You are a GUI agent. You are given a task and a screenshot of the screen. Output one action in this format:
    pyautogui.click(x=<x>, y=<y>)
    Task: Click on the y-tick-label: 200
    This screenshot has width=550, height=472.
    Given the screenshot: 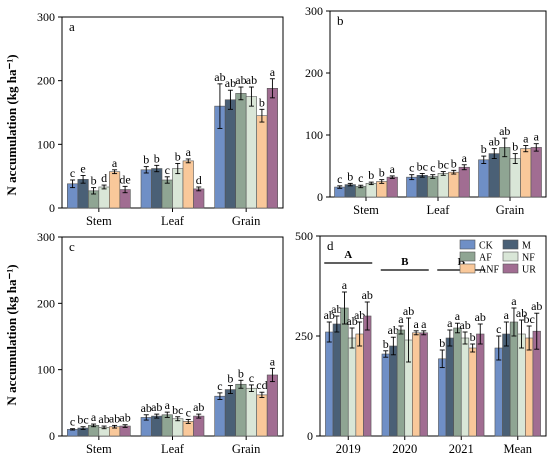 What is the action you would take?
    pyautogui.click(x=314, y=73)
    